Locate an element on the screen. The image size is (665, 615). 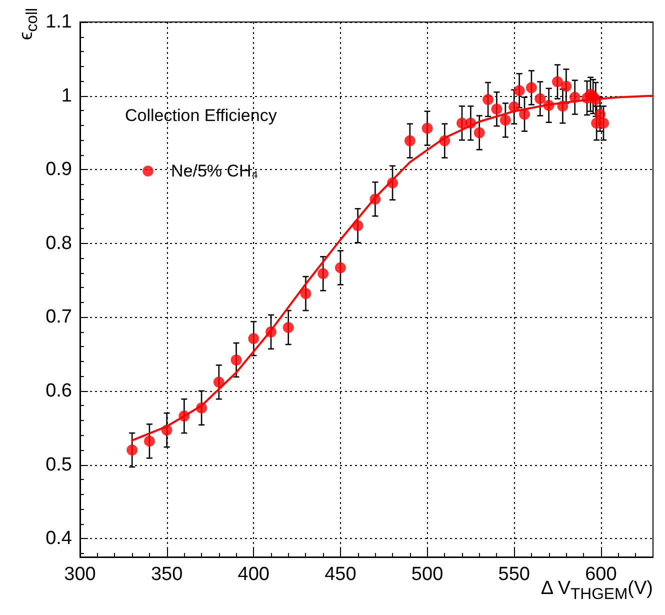
y-tick-label: 0.8 is located at coordinates (59, 243).